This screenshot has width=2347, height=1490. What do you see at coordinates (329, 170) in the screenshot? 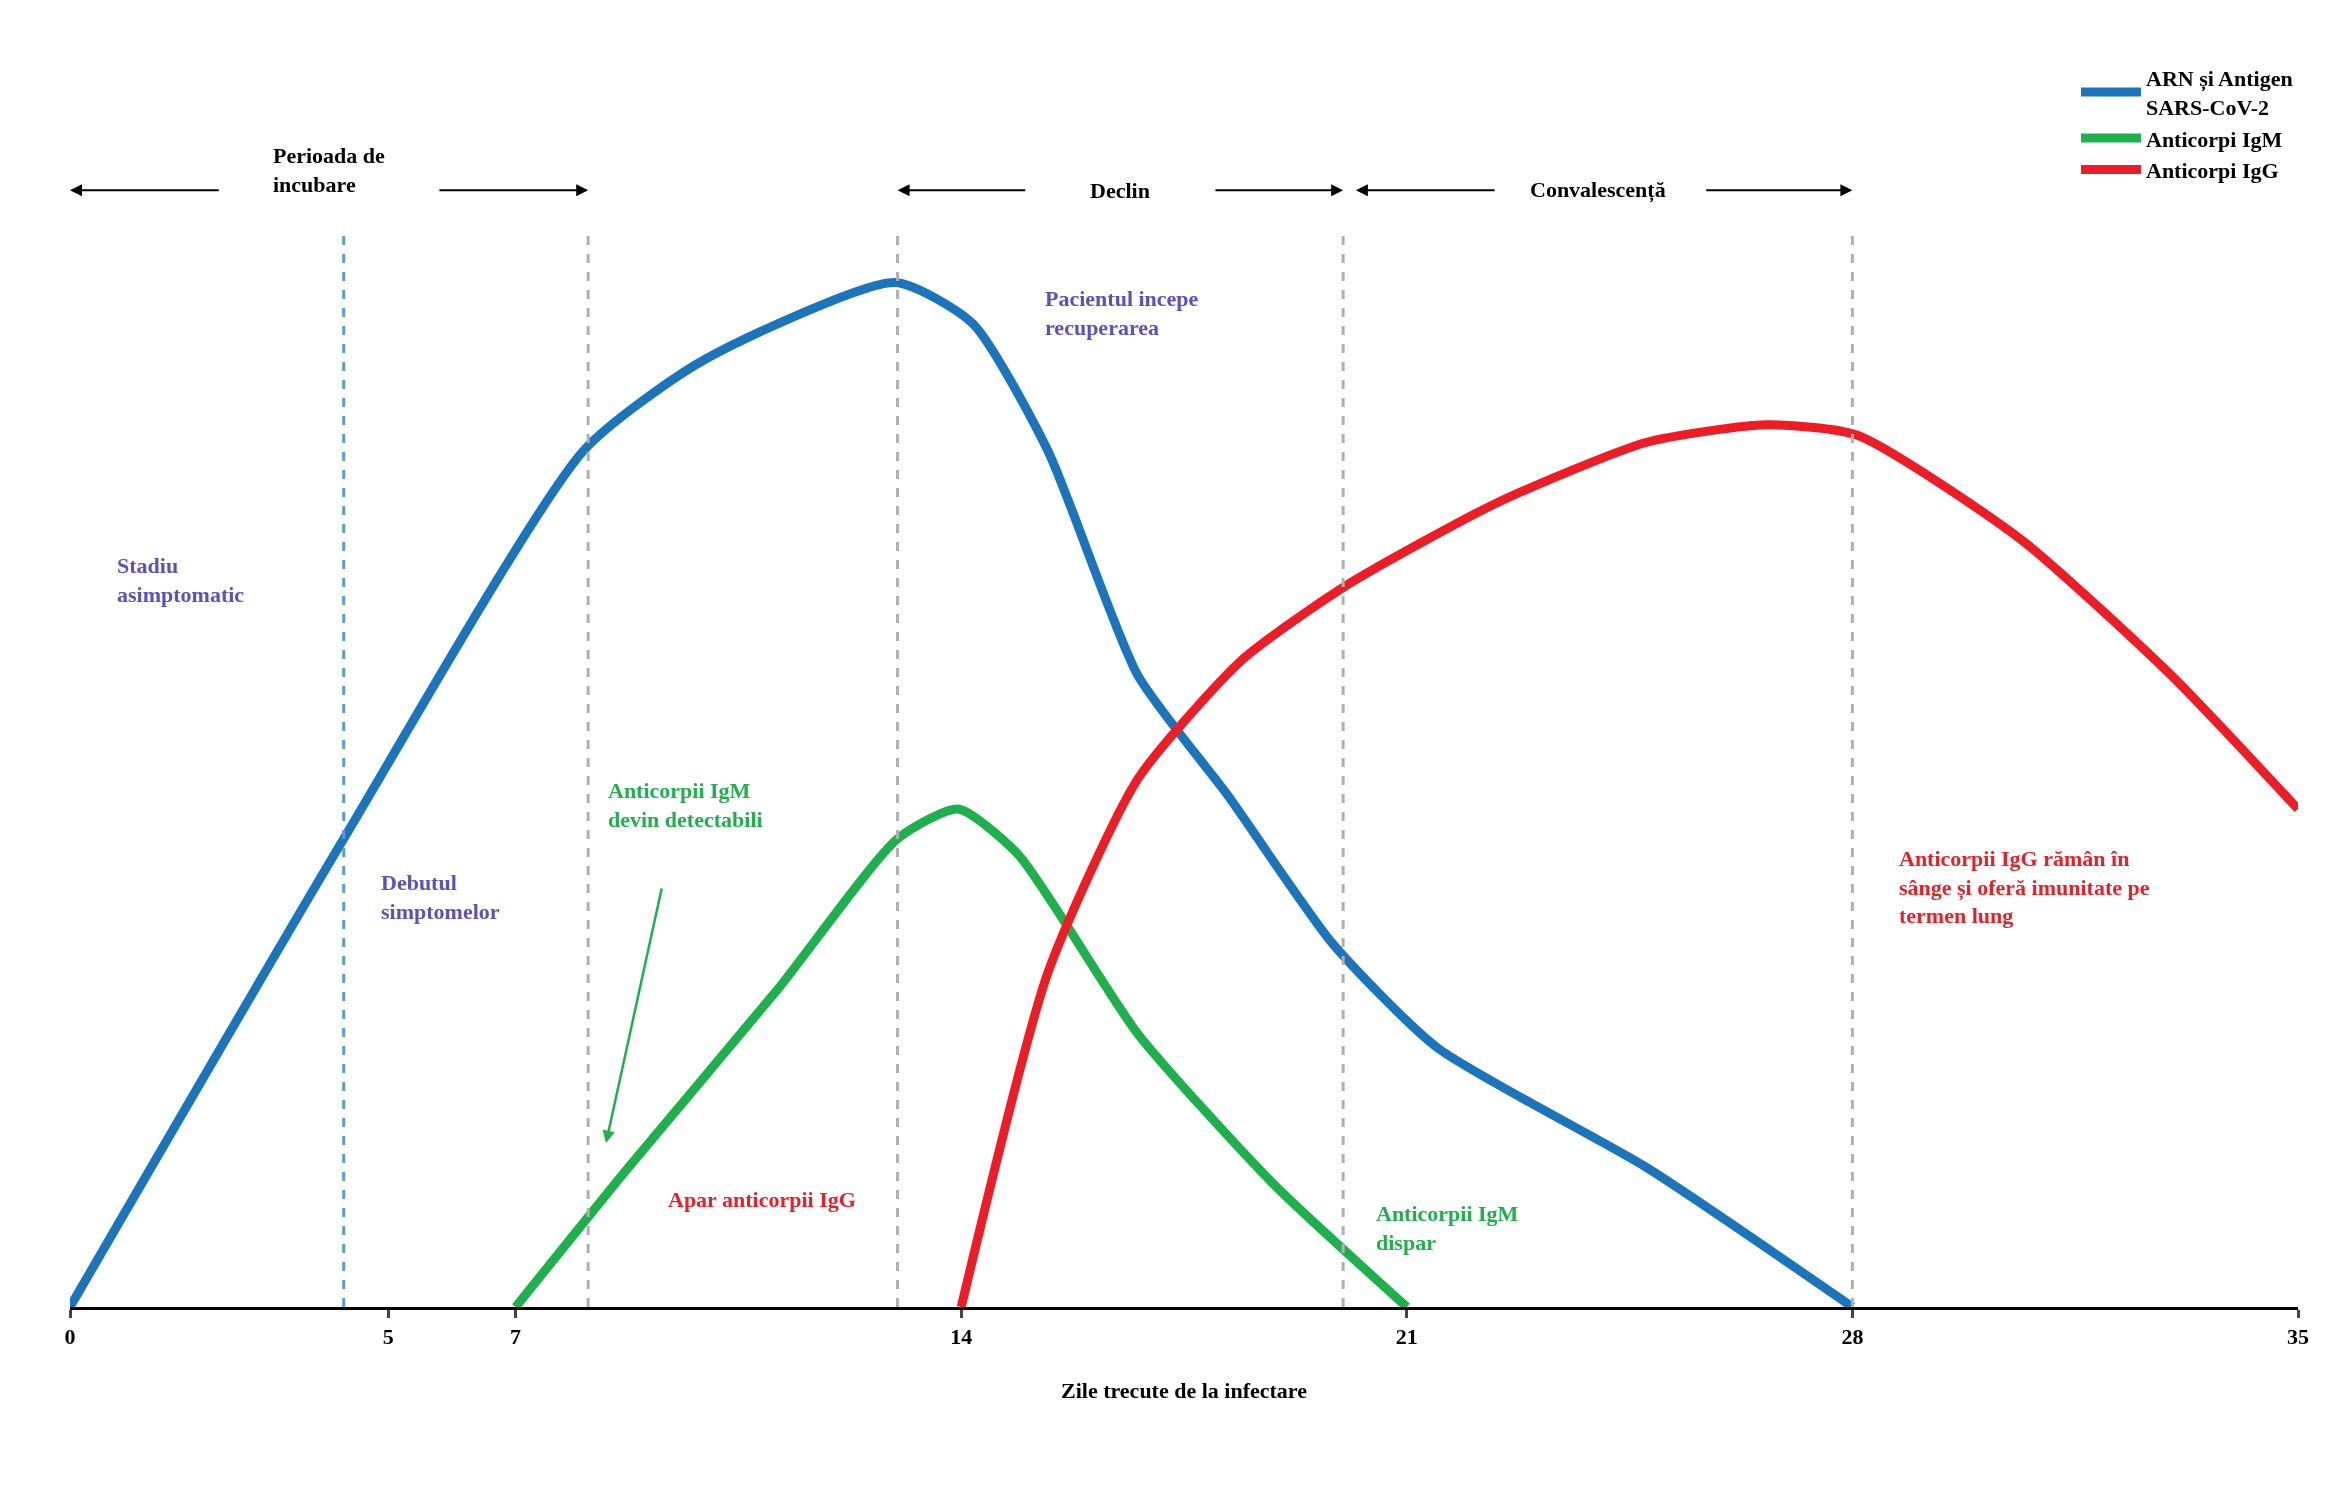
I see `text: Perioada de incubare` at bounding box center [329, 170].